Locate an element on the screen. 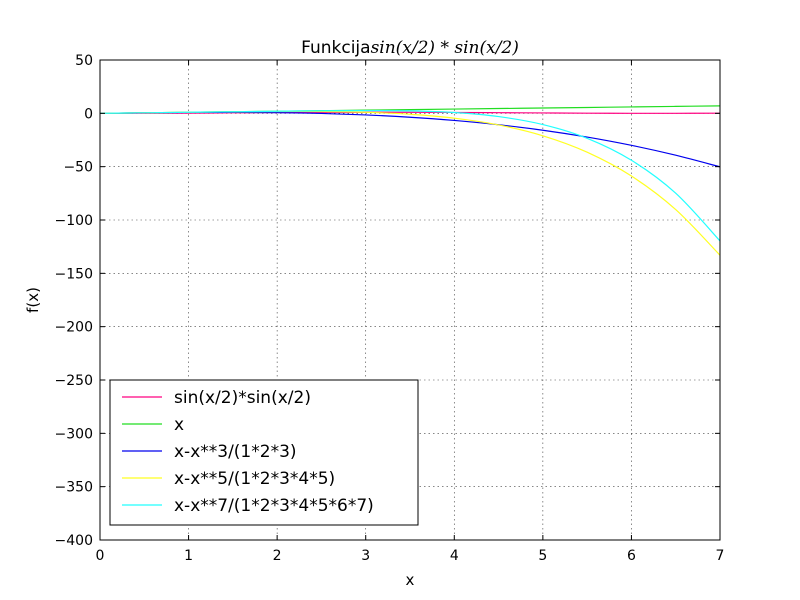 This screenshot has width=800, height=600. y-axis-label: f(x) is located at coordinates (33, 300).